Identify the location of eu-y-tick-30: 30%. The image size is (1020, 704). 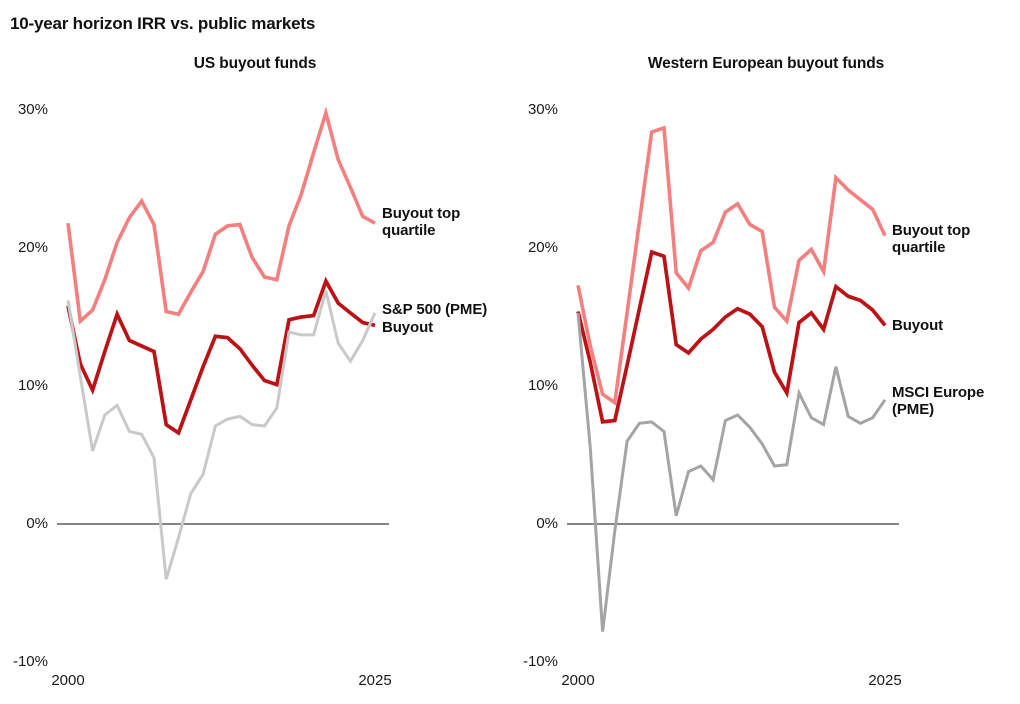
(542, 109).